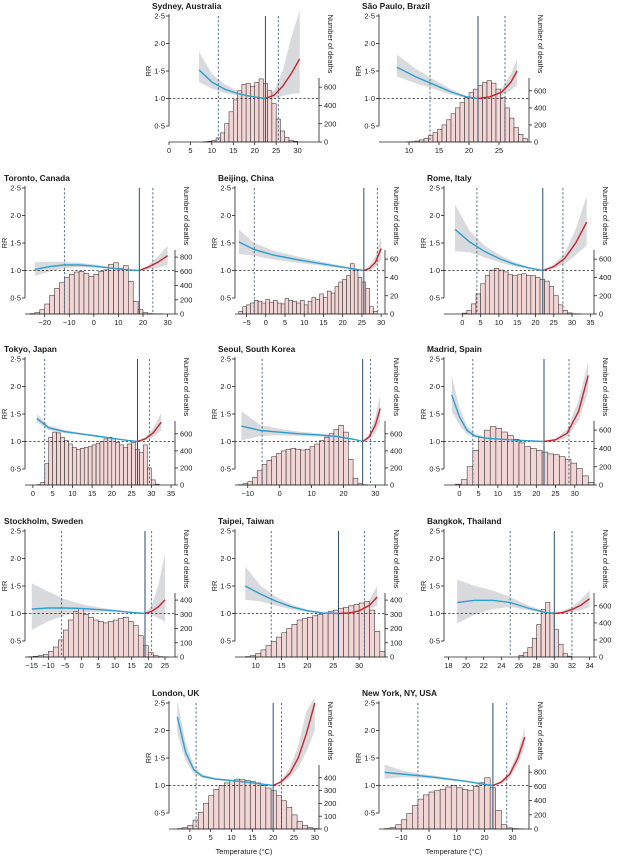 This screenshot has height=859, width=626. Describe the element at coordinates (396, 614) in the screenshot. I see `deaths-tick-label: 300` at that location.